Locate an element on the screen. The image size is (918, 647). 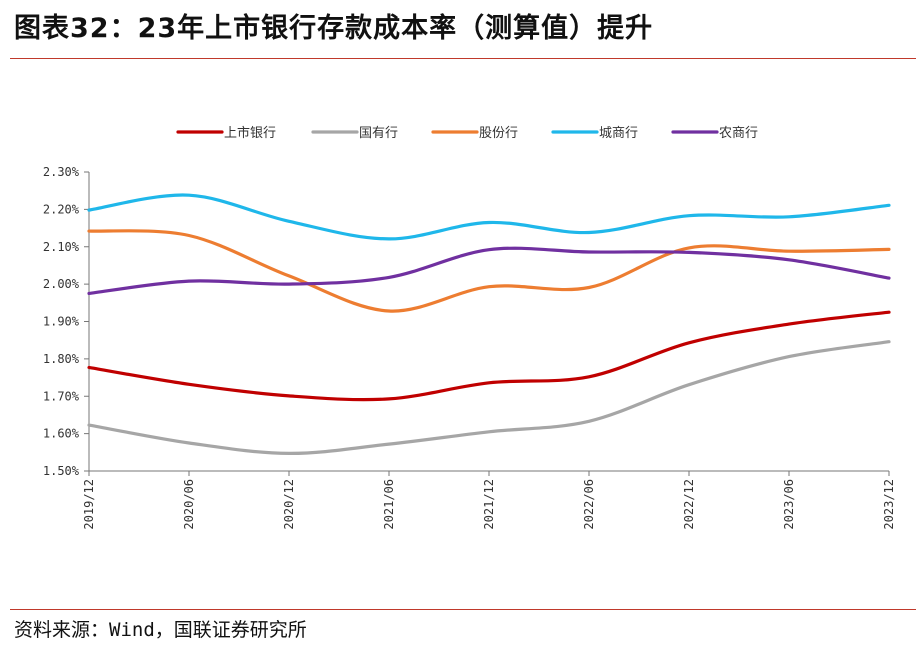
y-tick-label: 2.10% is located at coordinates (61, 247).